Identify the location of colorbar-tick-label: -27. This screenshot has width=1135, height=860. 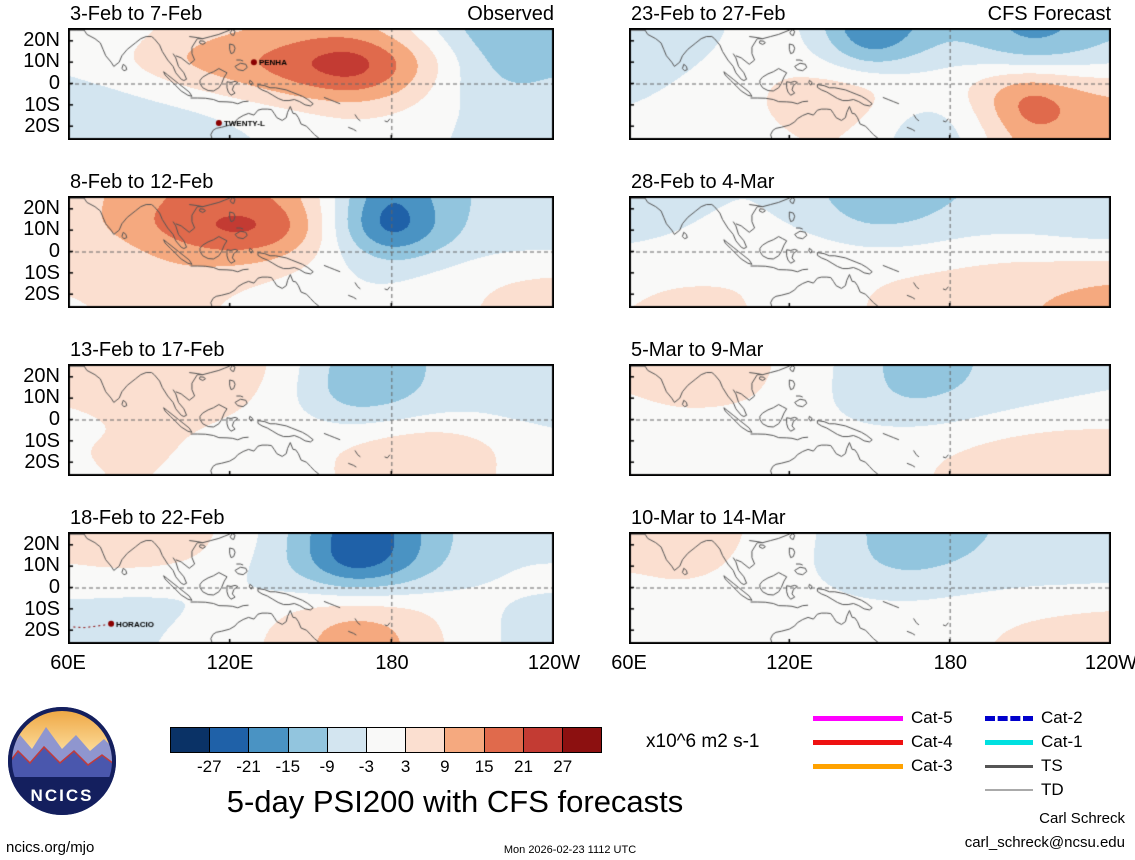
(209, 766).